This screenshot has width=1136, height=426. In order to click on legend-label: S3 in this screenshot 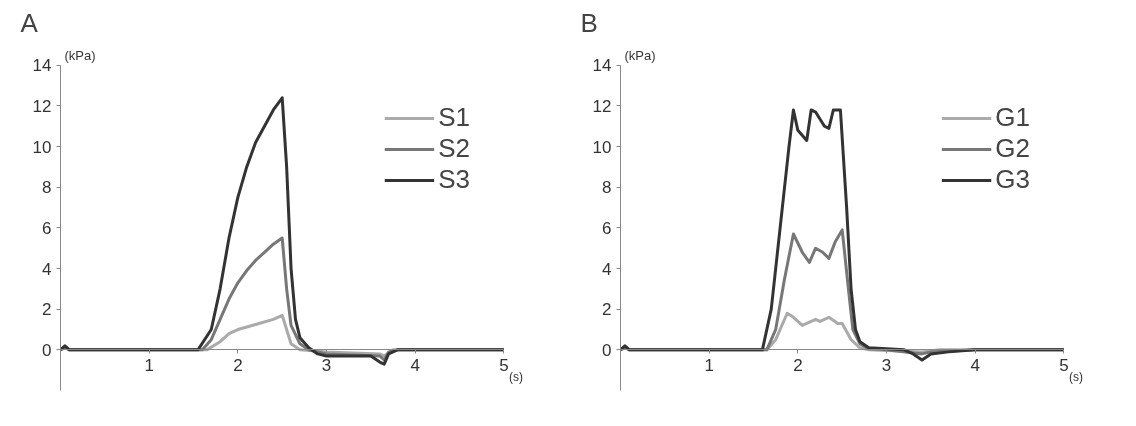, I will do `click(454, 179)`.